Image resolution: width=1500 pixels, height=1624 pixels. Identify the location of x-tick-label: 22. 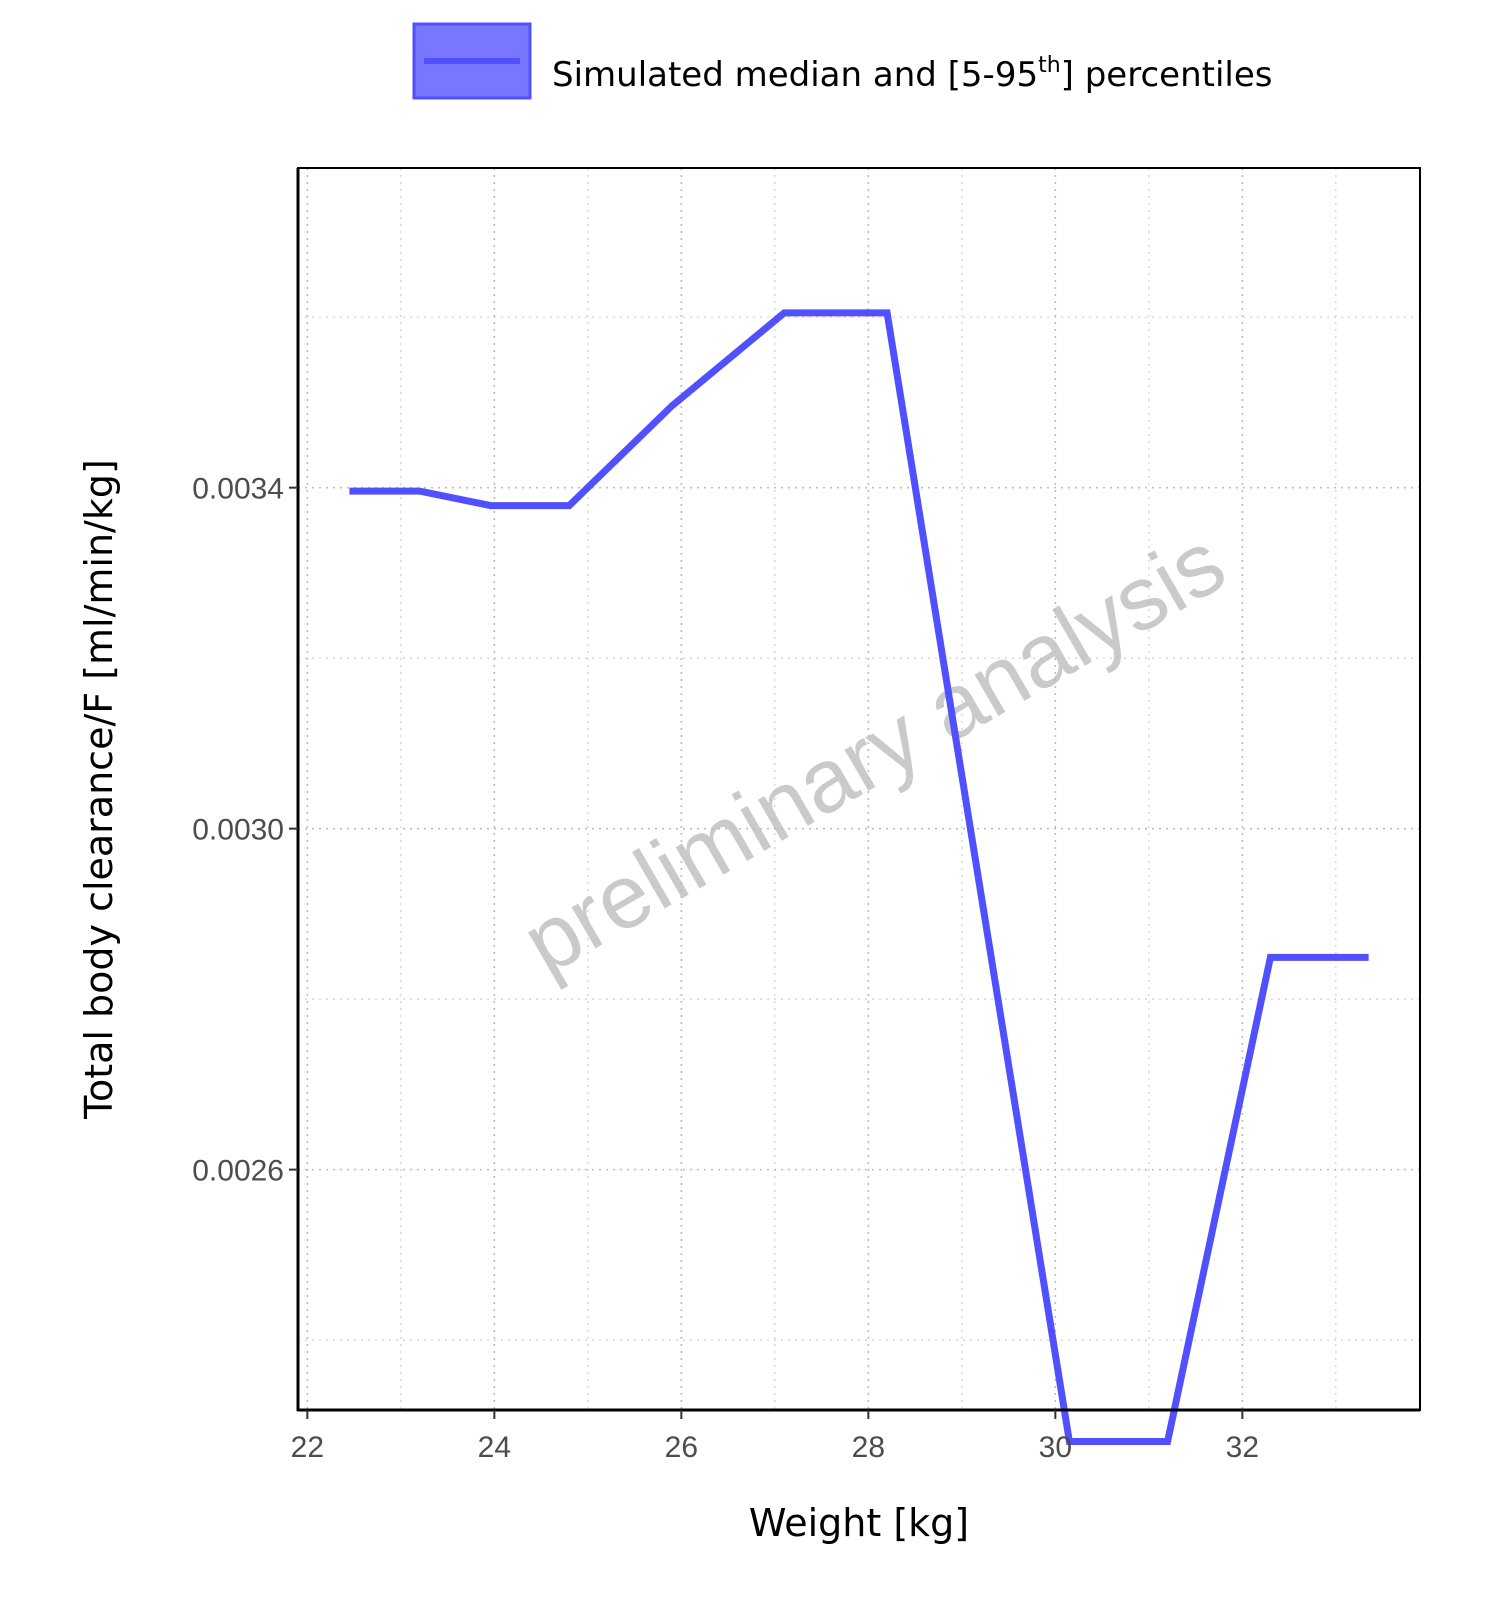
(307, 1447).